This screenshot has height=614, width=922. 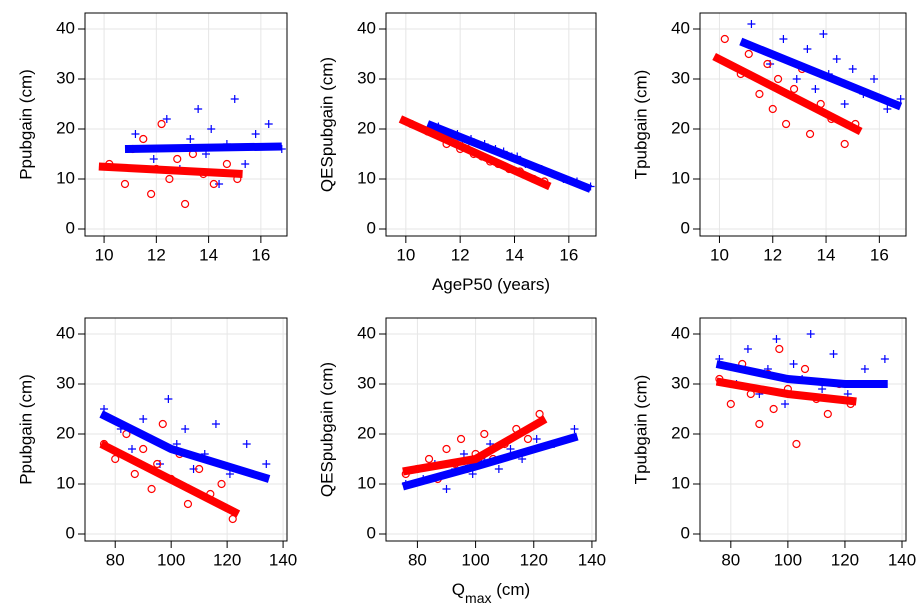 I want to click on x-tick-label: 120, so click(x=534, y=559).